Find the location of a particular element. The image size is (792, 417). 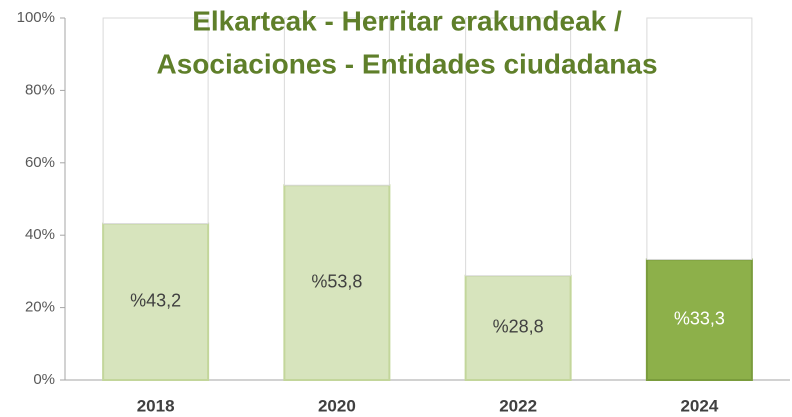

y-tick-label: 60% is located at coordinates (40, 162).